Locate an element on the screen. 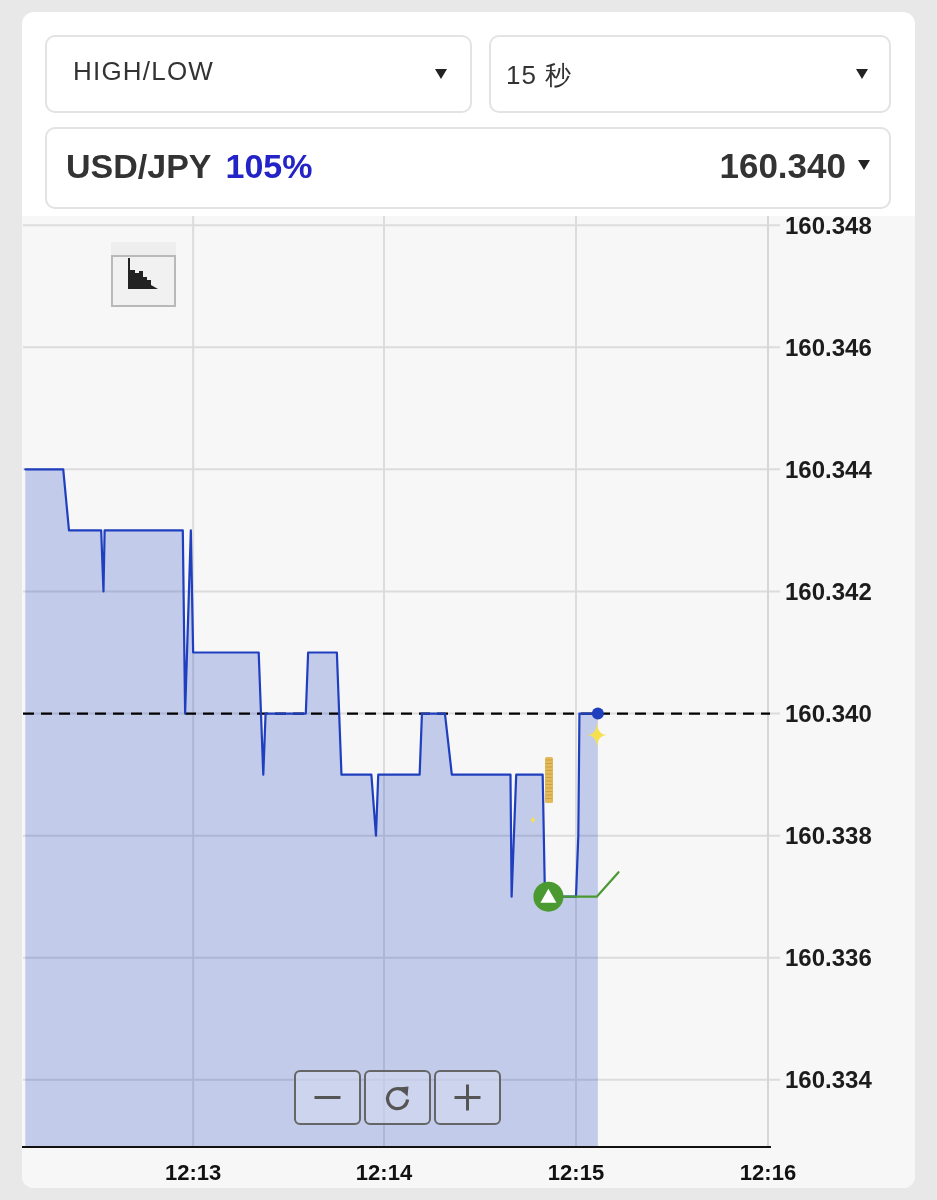 Image resolution: width=937 pixels, height=1200 pixels. y-tick-label: 160.344 is located at coordinates (829, 469).